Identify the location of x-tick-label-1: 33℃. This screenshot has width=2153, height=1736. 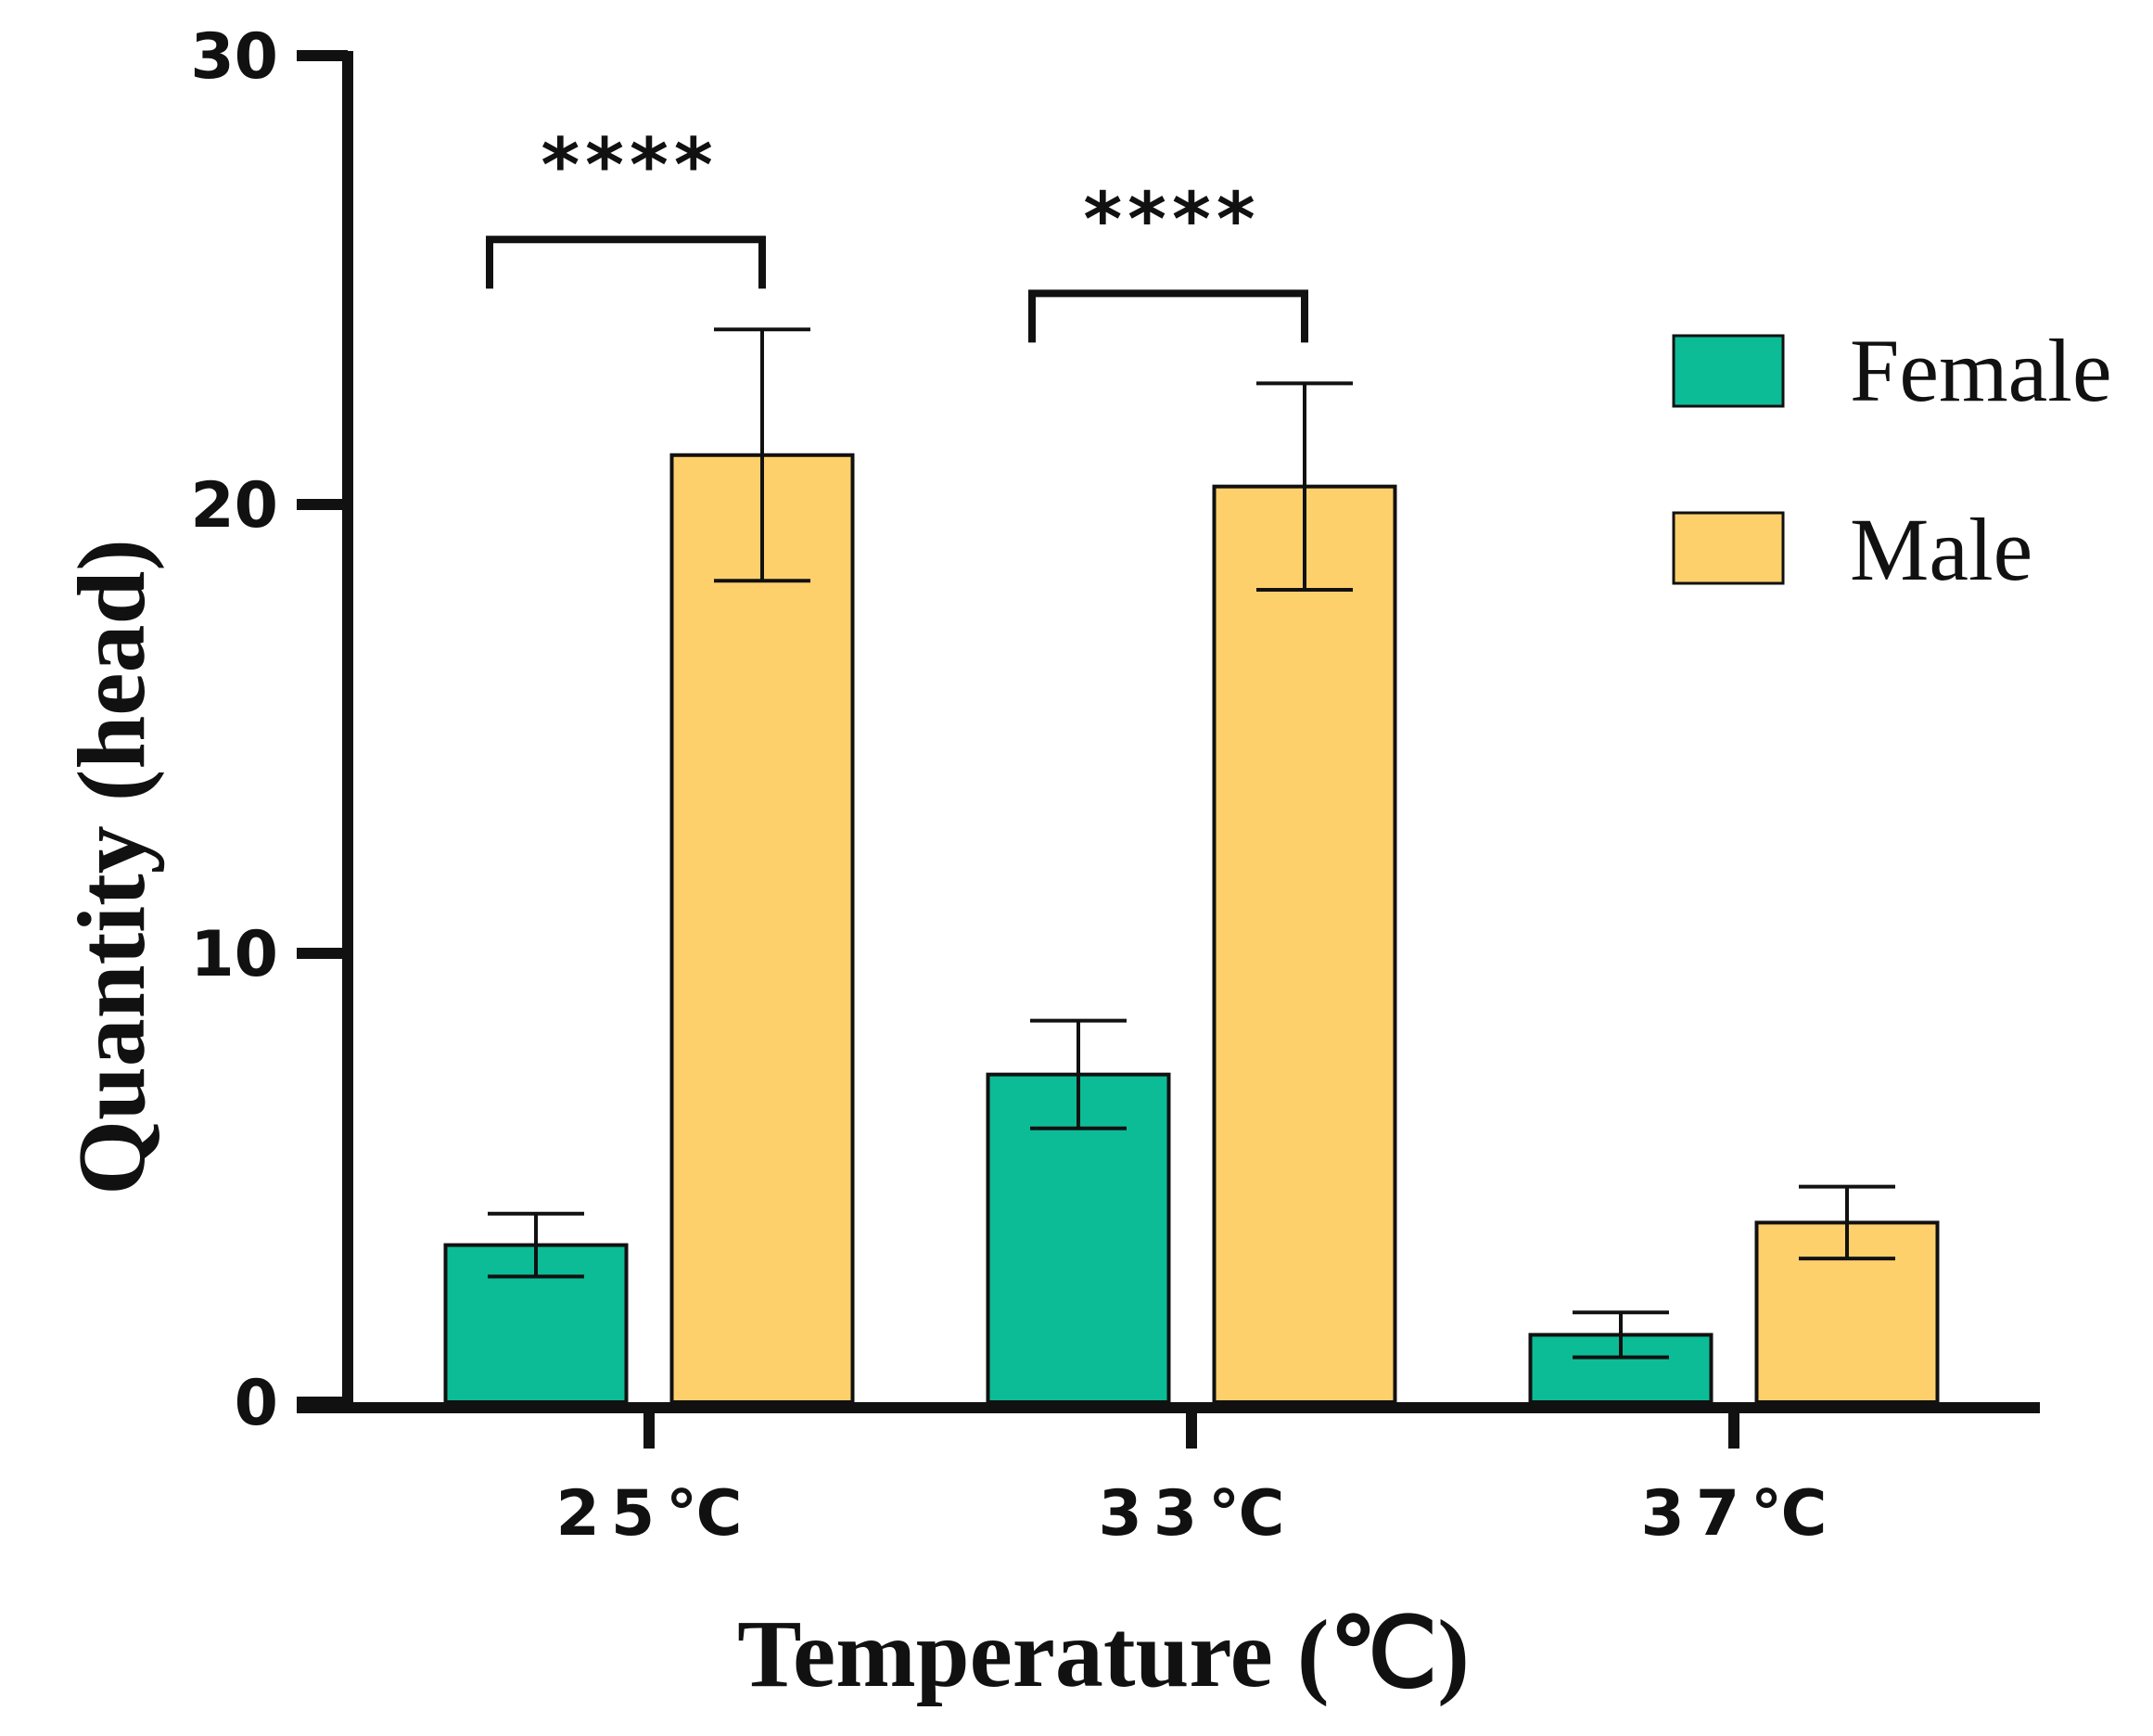
(1197, 1514).